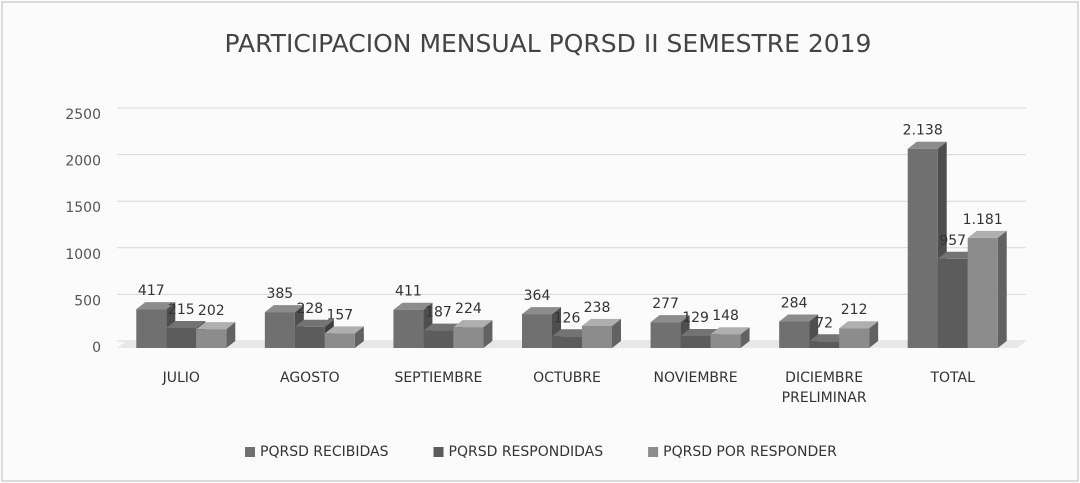 This screenshot has height=483, width=1080. I want to click on legend-label: PQRSD POR RESPONDER, so click(750, 452).